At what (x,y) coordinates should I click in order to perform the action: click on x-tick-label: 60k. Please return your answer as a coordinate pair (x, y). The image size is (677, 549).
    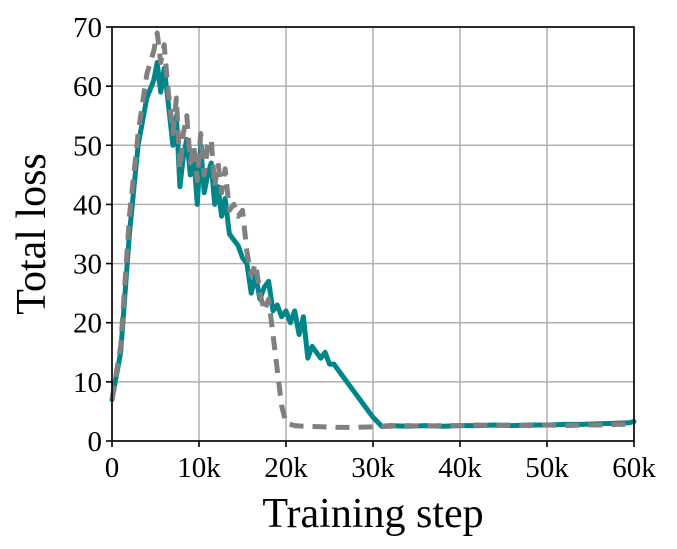
    Looking at the image, I should click on (634, 468).